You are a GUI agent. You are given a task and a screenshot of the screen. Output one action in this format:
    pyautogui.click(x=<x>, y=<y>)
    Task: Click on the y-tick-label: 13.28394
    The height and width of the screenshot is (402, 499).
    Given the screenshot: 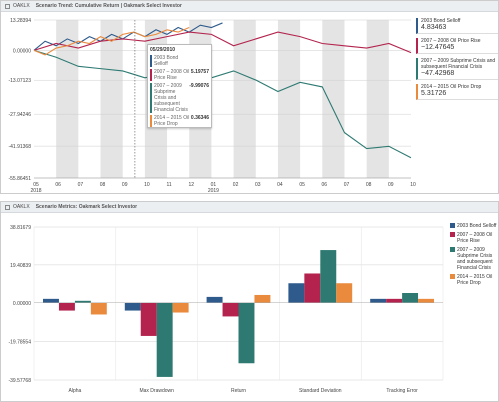 What is the action you would take?
    pyautogui.click(x=20, y=21)
    